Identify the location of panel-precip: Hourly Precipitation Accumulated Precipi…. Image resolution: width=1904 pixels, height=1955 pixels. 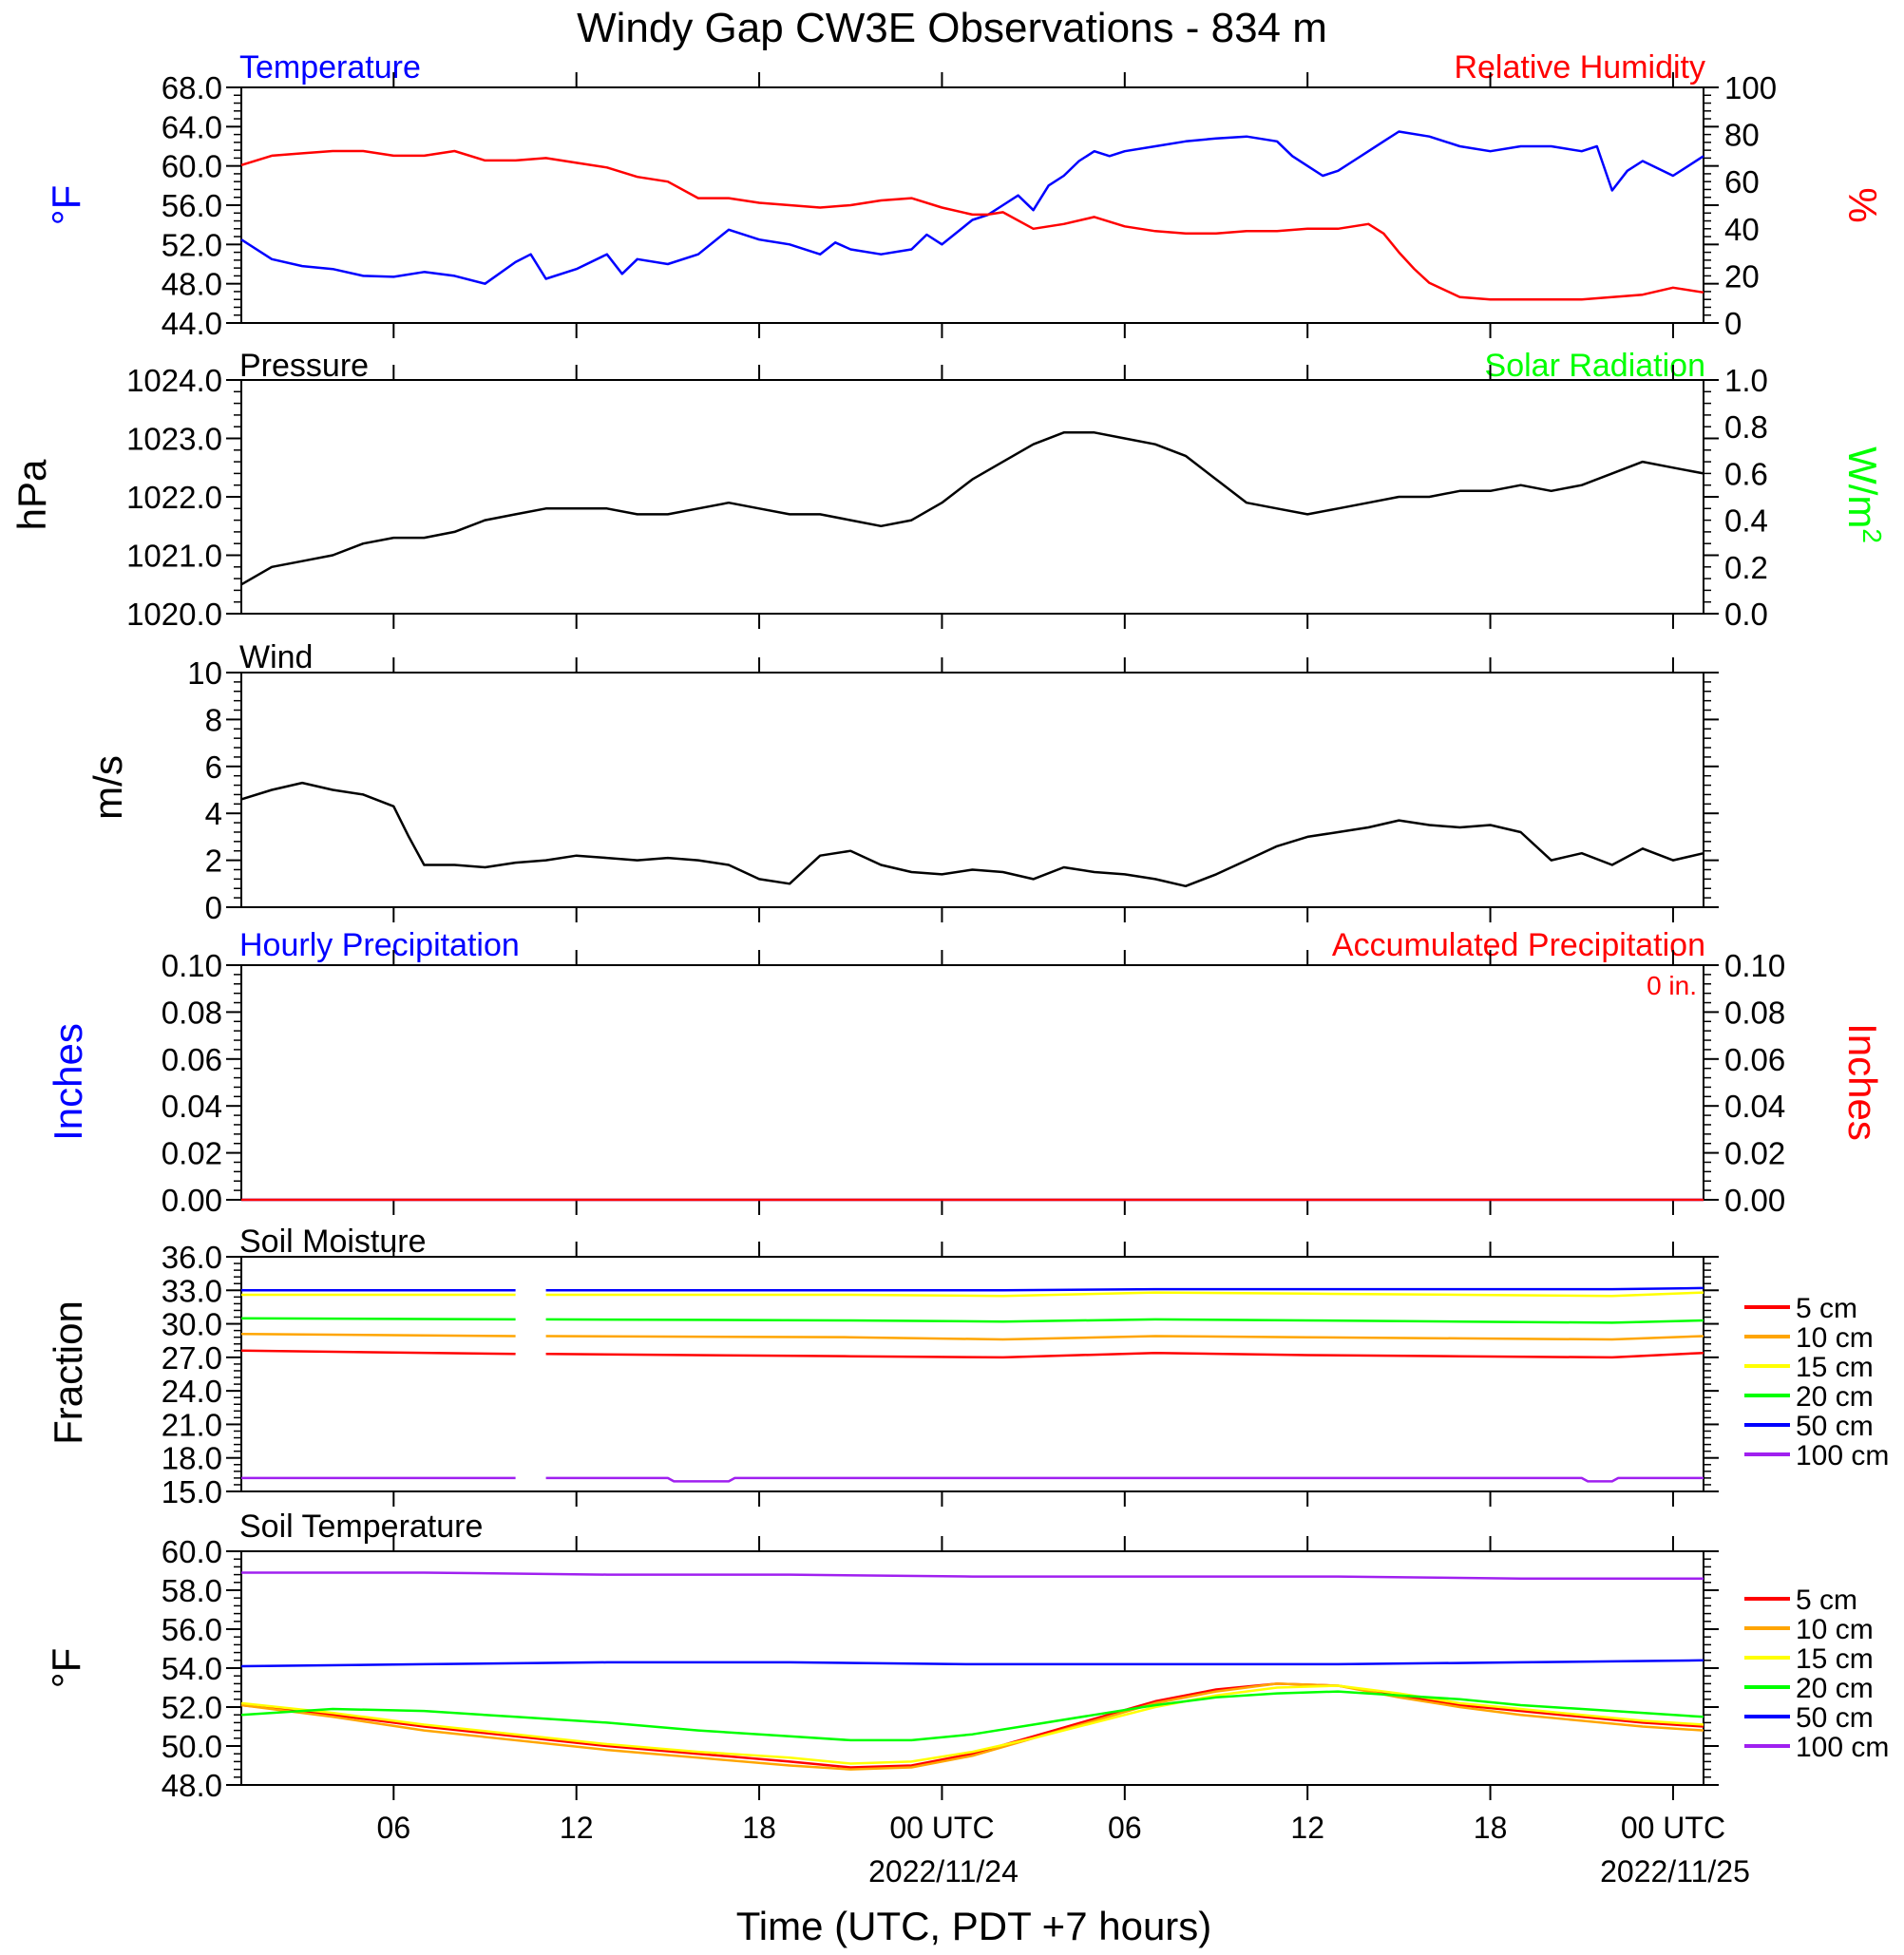
(965, 1072).